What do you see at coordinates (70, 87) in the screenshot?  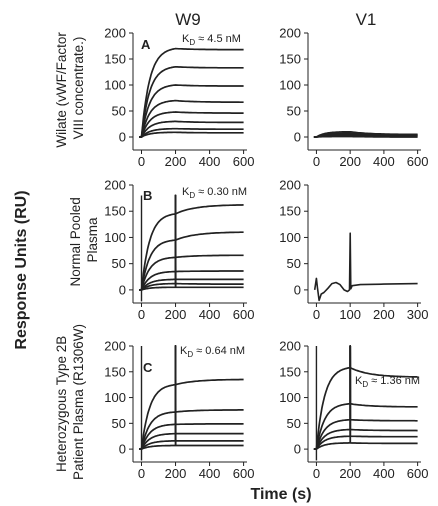 I see `row-label-a: Wilate (vWF/Factor VIII concentrate.)` at bounding box center [70, 87].